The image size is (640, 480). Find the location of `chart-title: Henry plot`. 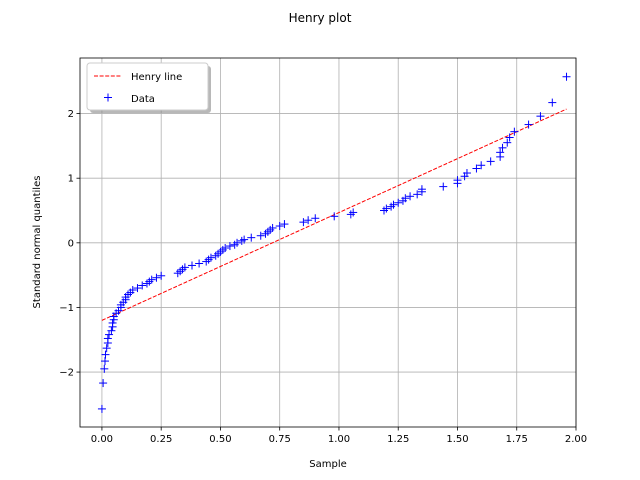

chart-title: Henry plot is located at coordinates (320, 18).